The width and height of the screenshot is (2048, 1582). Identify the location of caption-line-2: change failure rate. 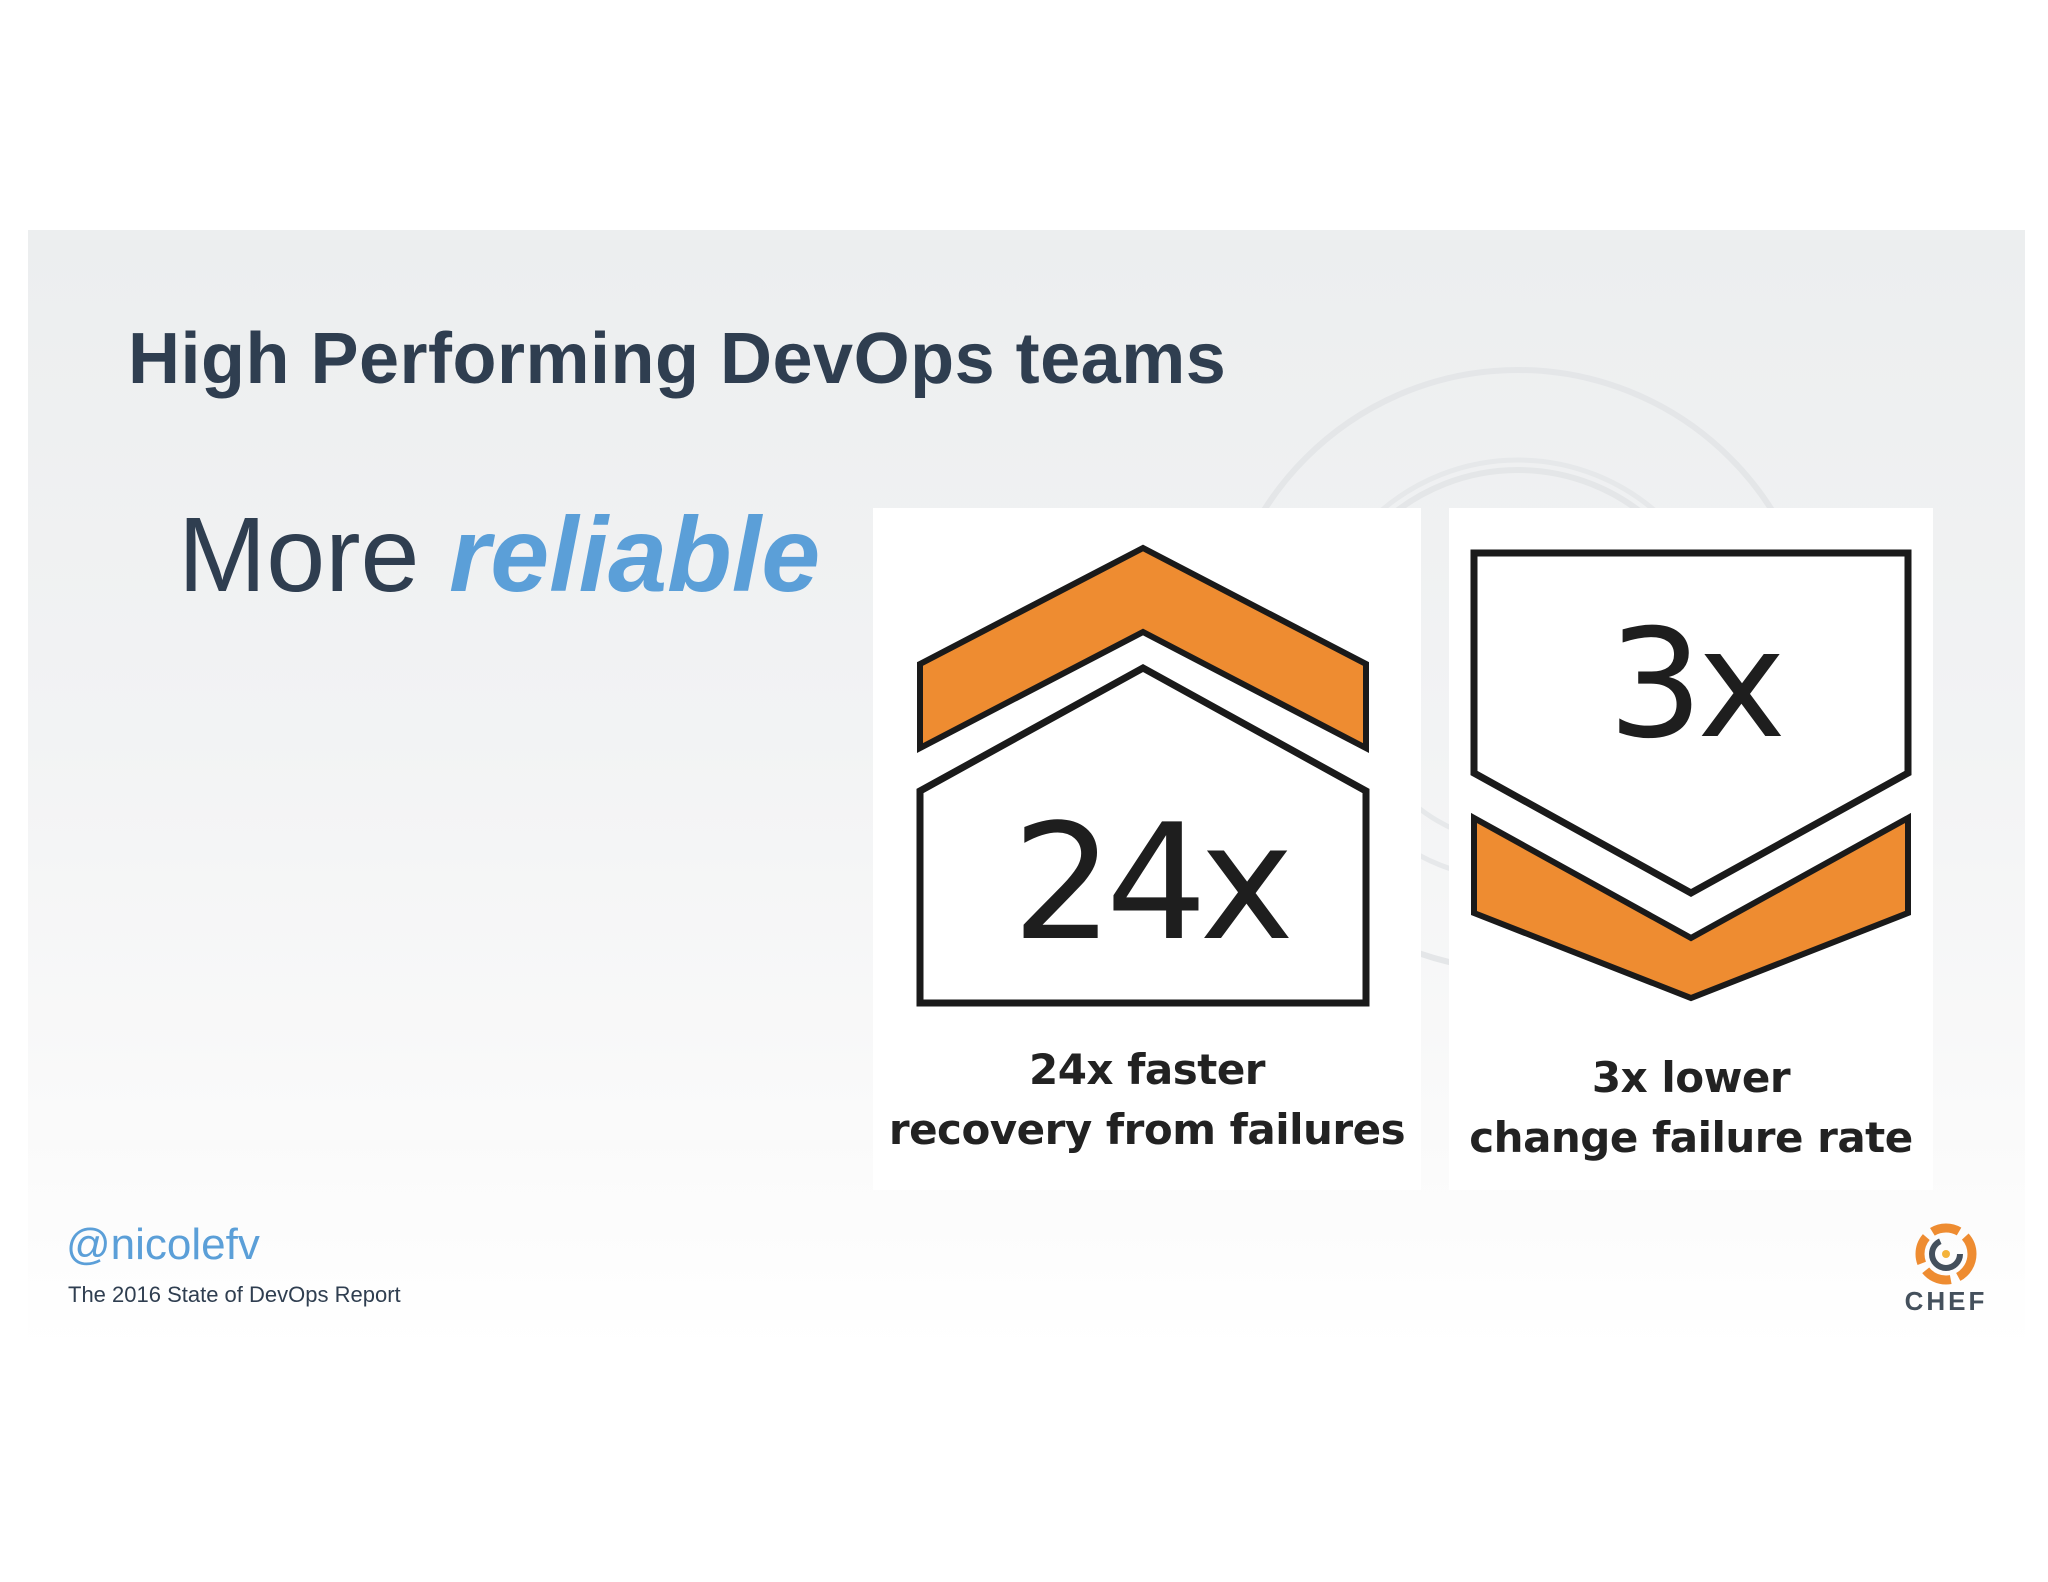
(1691, 1137).